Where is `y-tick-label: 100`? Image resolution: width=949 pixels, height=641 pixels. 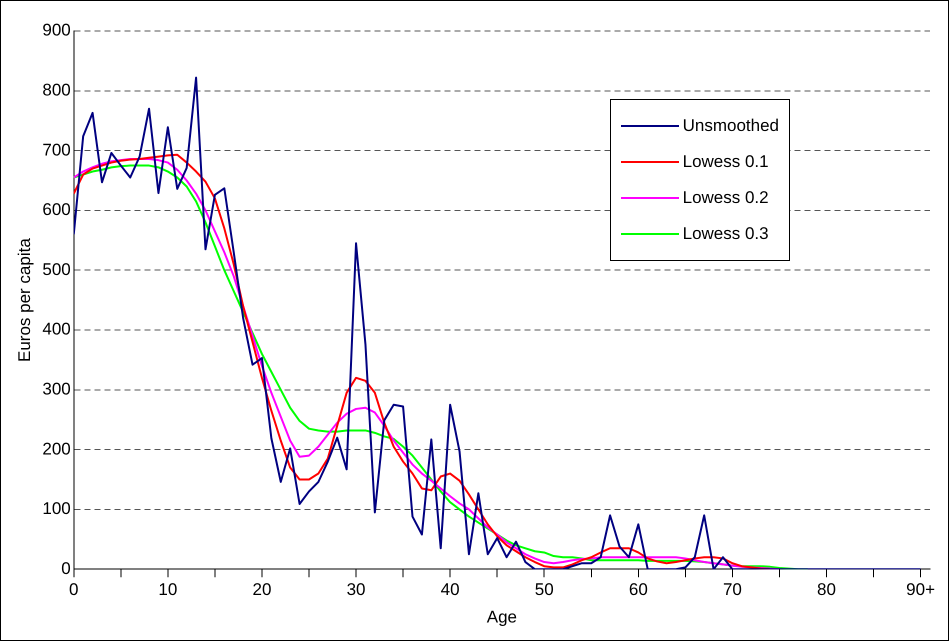
y-tick-label: 100 is located at coordinates (56, 508).